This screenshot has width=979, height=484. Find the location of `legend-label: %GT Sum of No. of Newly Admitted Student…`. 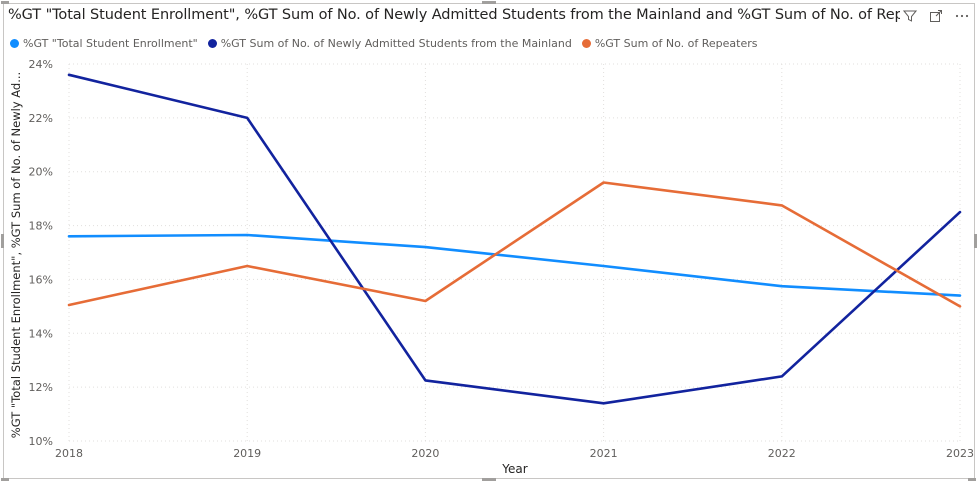

legend-label: %GT Sum of No. of Newly Admitted Student… is located at coordinates (396, 43).